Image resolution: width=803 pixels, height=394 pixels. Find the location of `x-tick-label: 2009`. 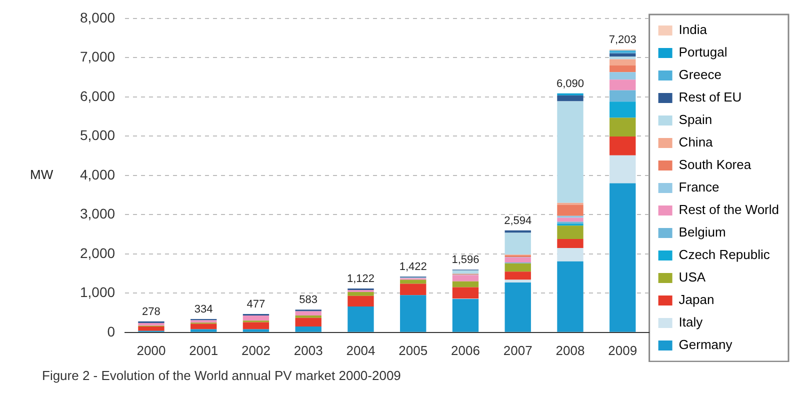

x-tick-label: 2009 is located at coordinates (623, 350).